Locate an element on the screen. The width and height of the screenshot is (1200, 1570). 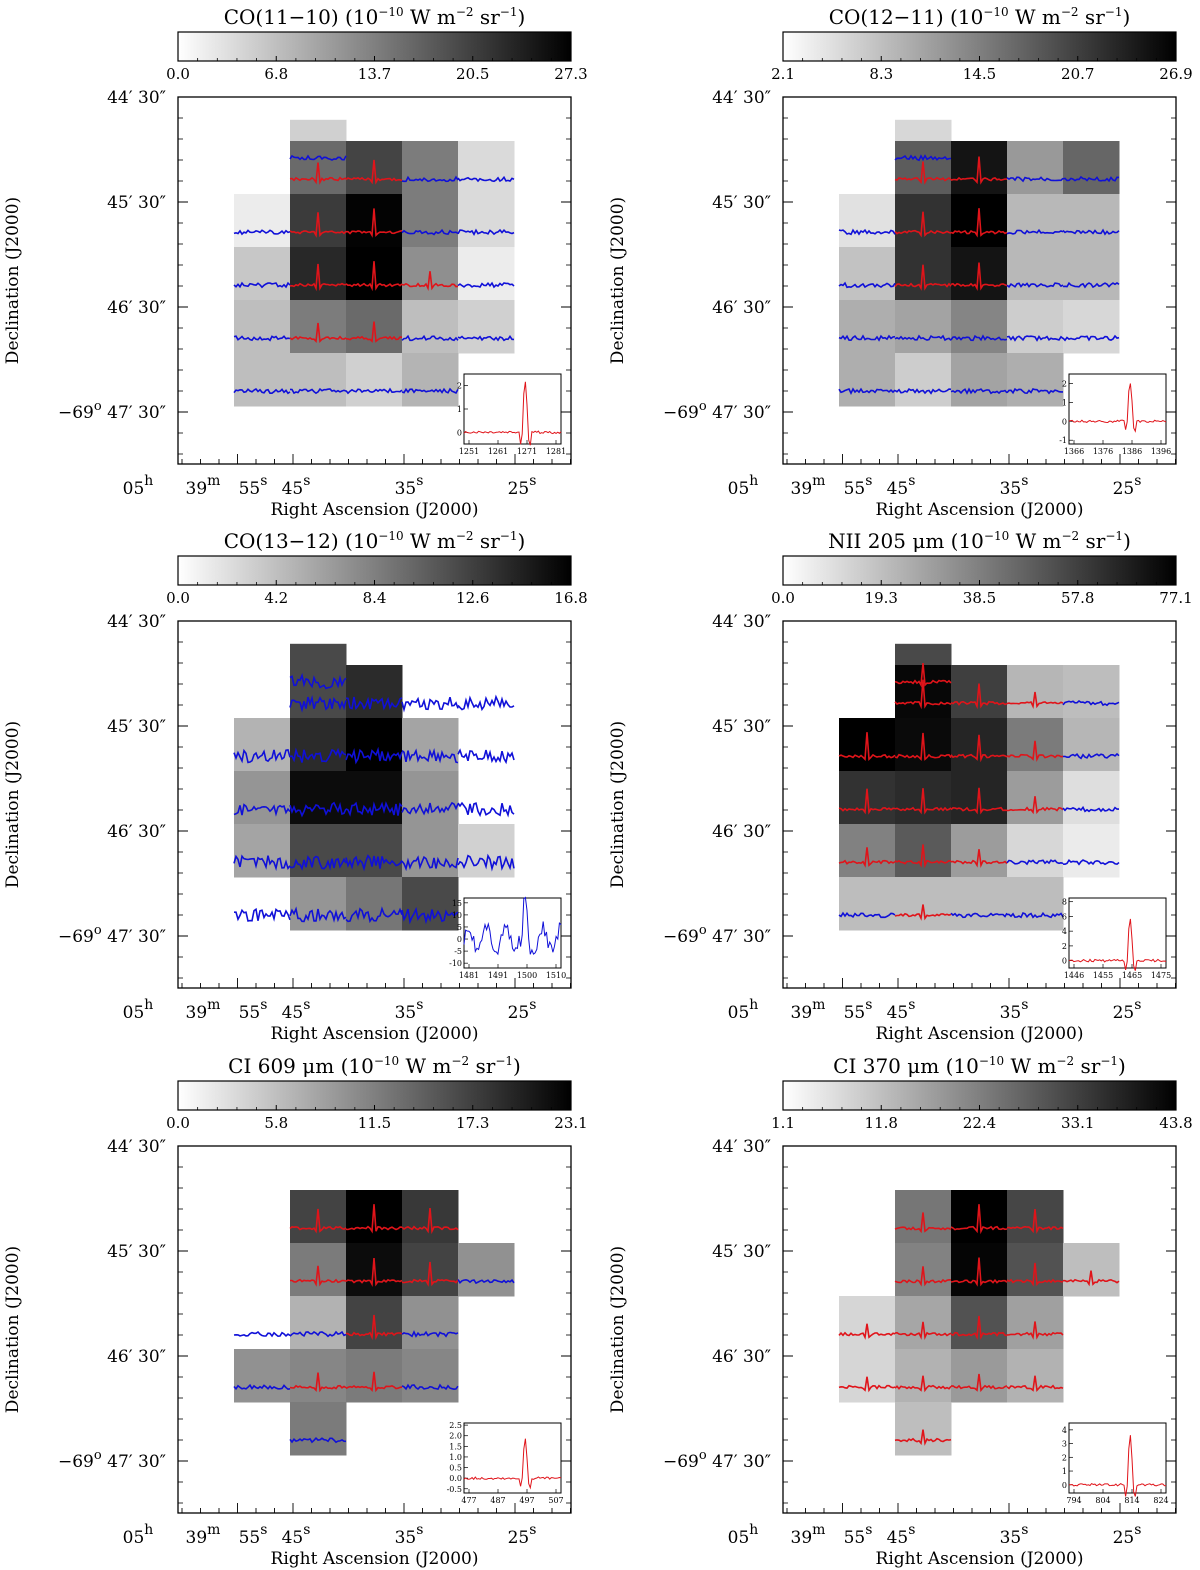
colorbar-tick-label: 26.9 is located at coordinates (1175, 74).